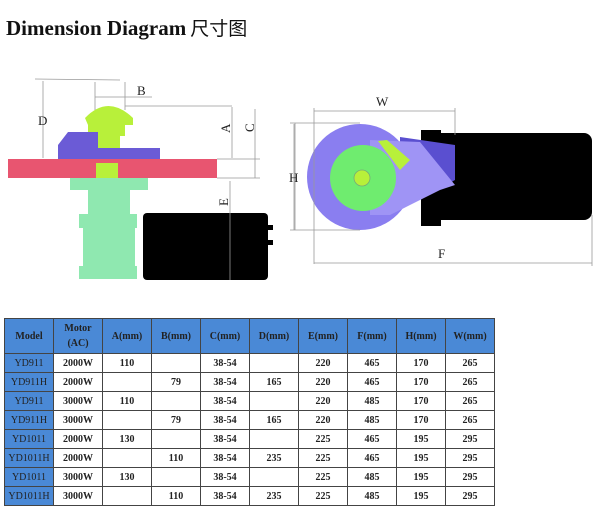  I want to click on title-en: Dimension Diagram, so click(96, 28).